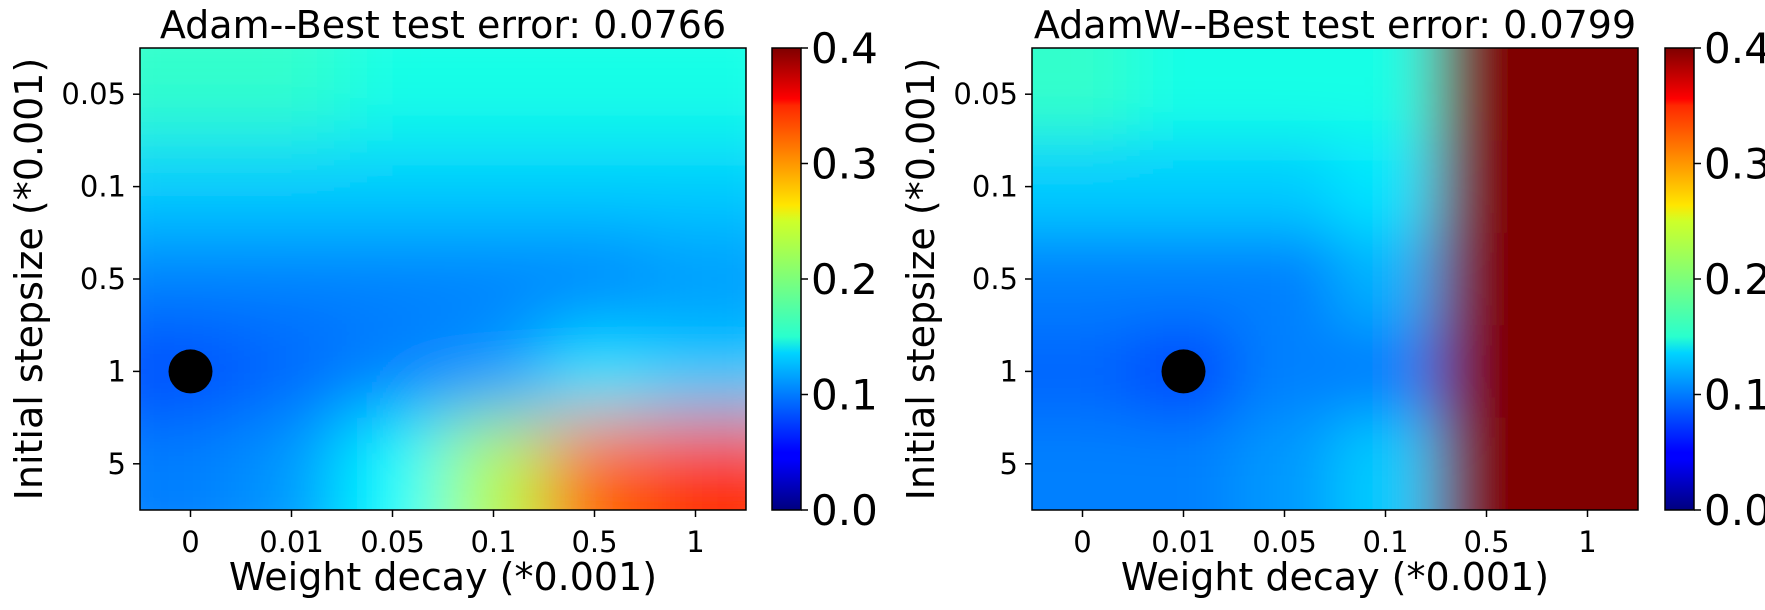 The width and height of the screenshot is (1765, 610). I want to click on adamw-chart-title: AdamW--Best test error: 0.0799, so click(1335, 25).